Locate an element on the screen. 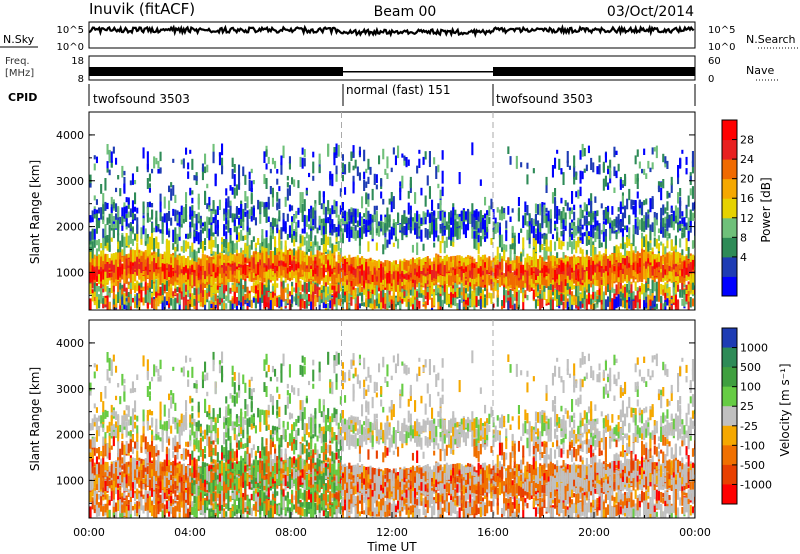 The image size is (800, 554). noise-left-tick-top: 10^5 is located at coordinates (70, 30).